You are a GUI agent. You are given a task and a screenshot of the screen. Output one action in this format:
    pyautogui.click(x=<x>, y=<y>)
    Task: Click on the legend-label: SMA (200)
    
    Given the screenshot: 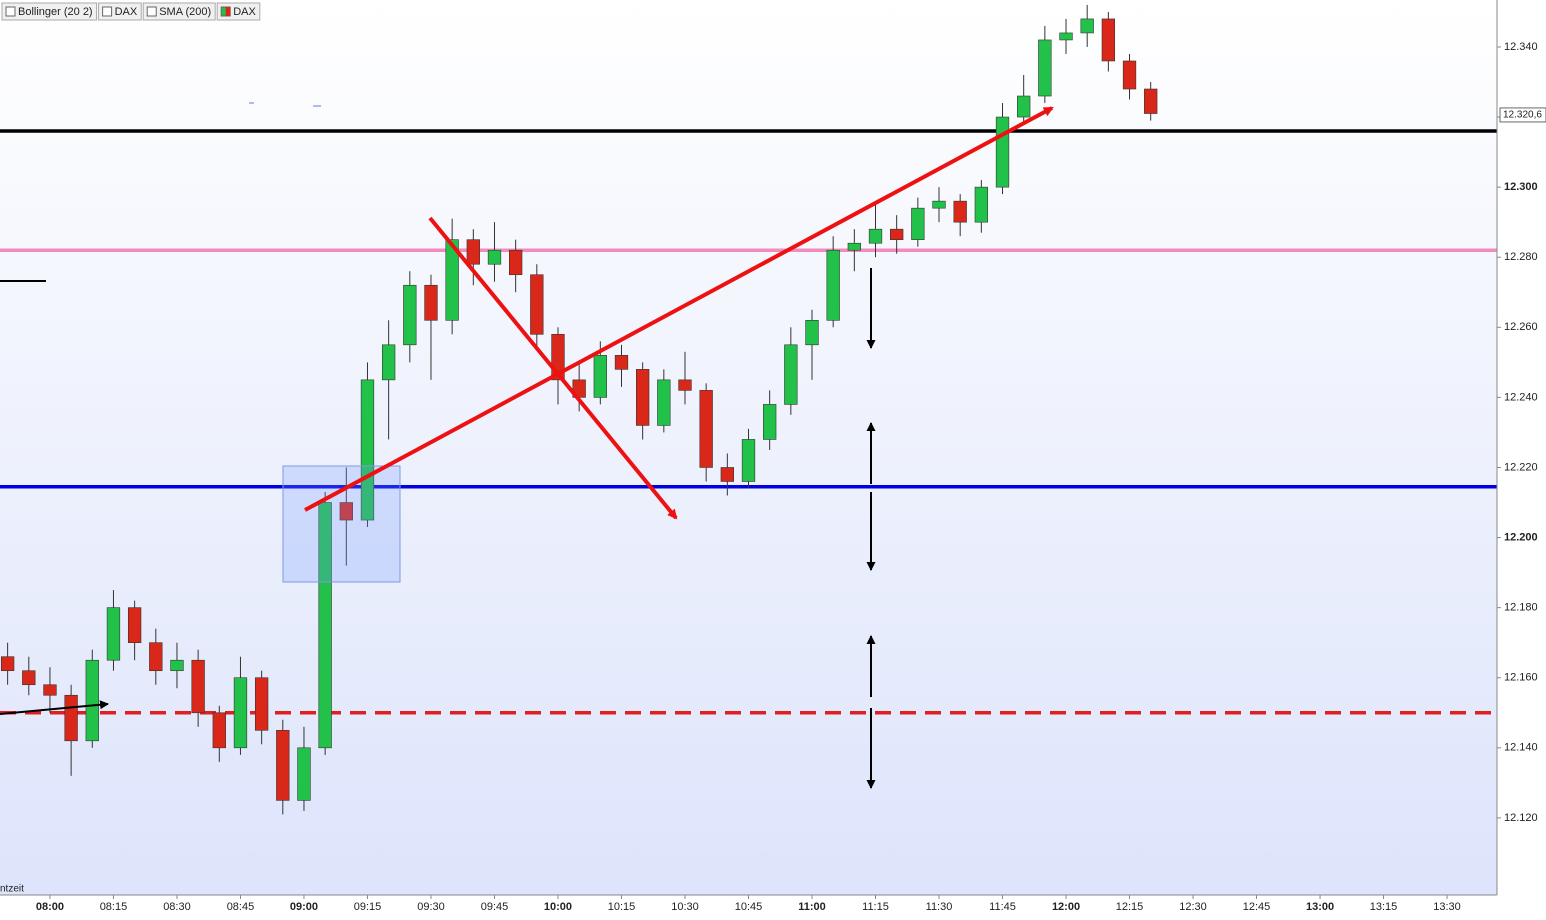 What is the action you would take?
    pyautogui.click(x=185, y=12)
    